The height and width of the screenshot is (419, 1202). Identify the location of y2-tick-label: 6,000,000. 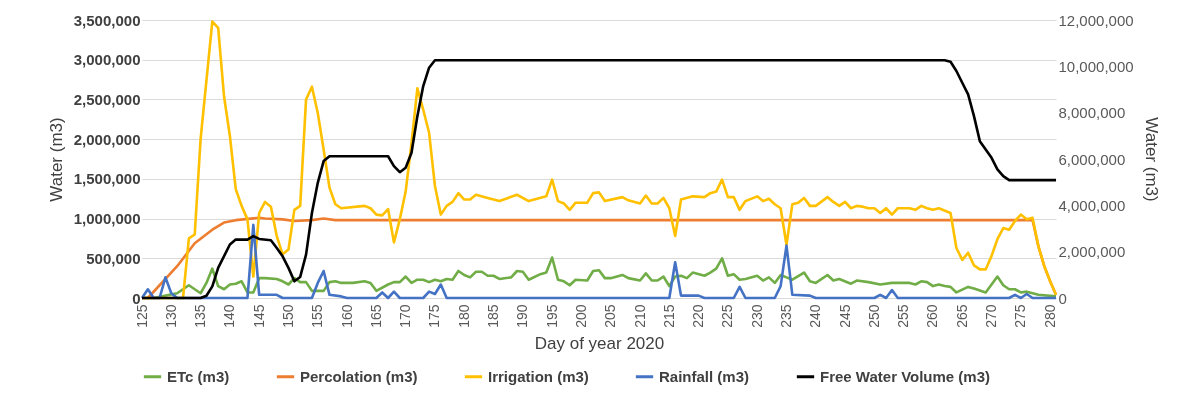
(1092, 159).